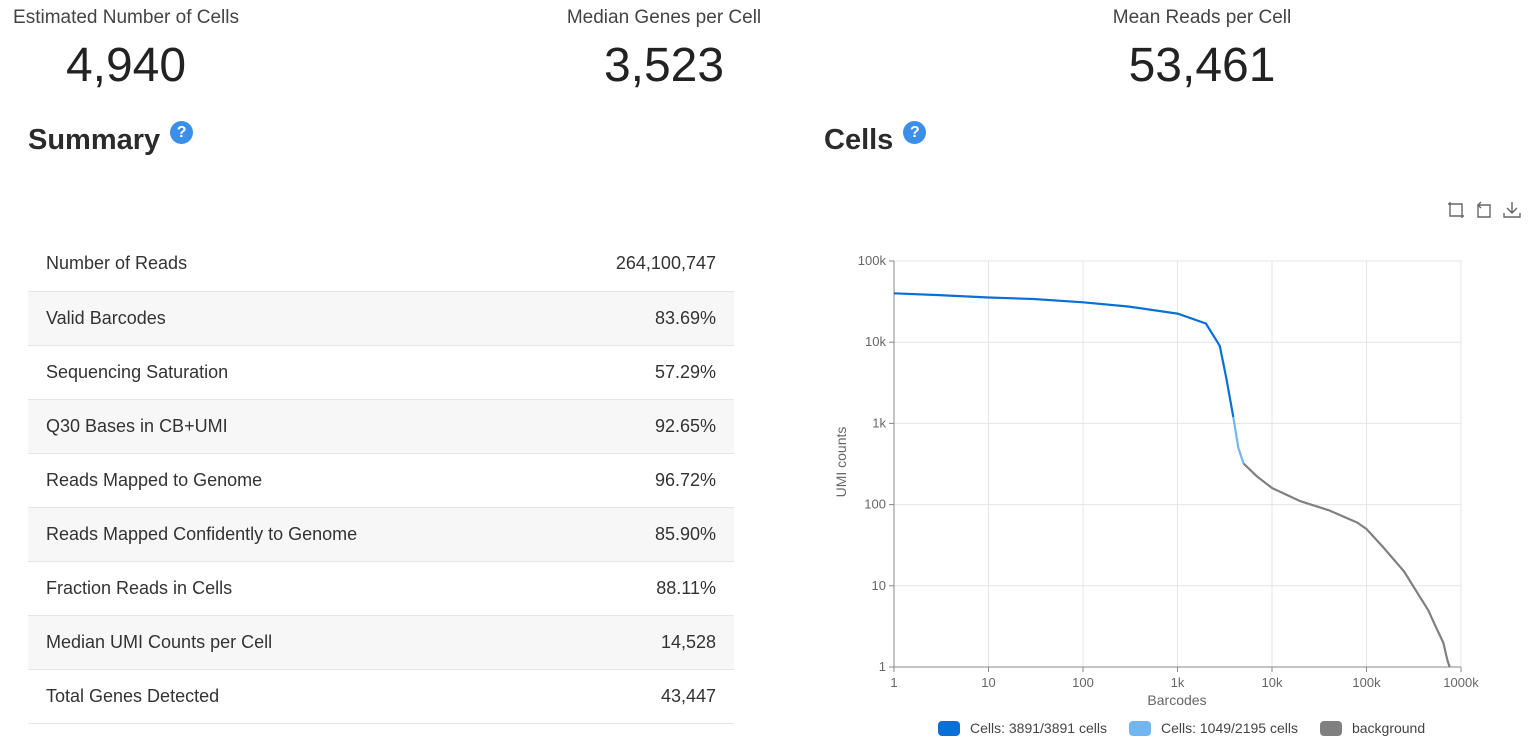 The image size is (1535, 755). I want to click on x-tick-label: 100, so click(1083, 682).